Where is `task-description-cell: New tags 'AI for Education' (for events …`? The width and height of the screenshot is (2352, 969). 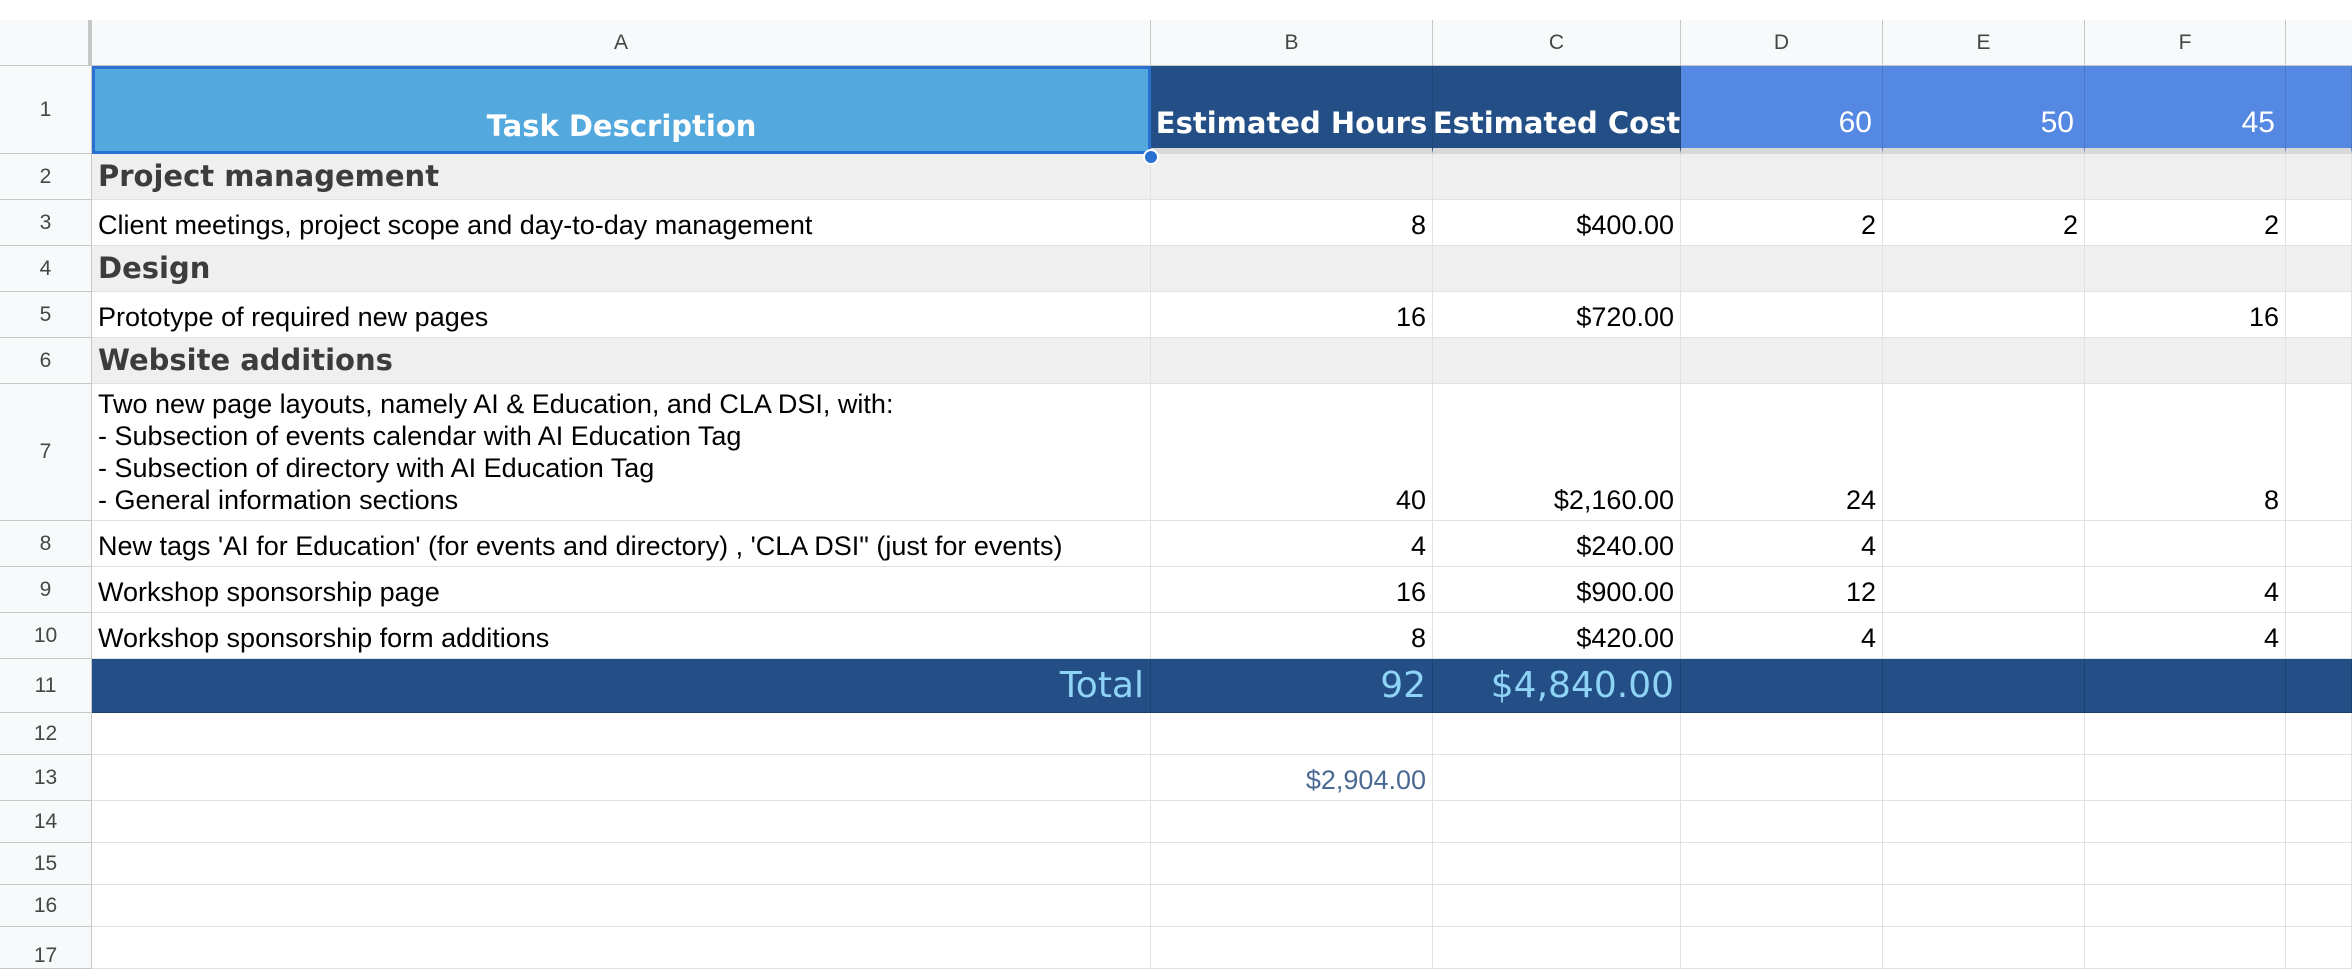 task-description-cell: New tags 'AI for Education' (for events … is located at coordinates (621, 544).